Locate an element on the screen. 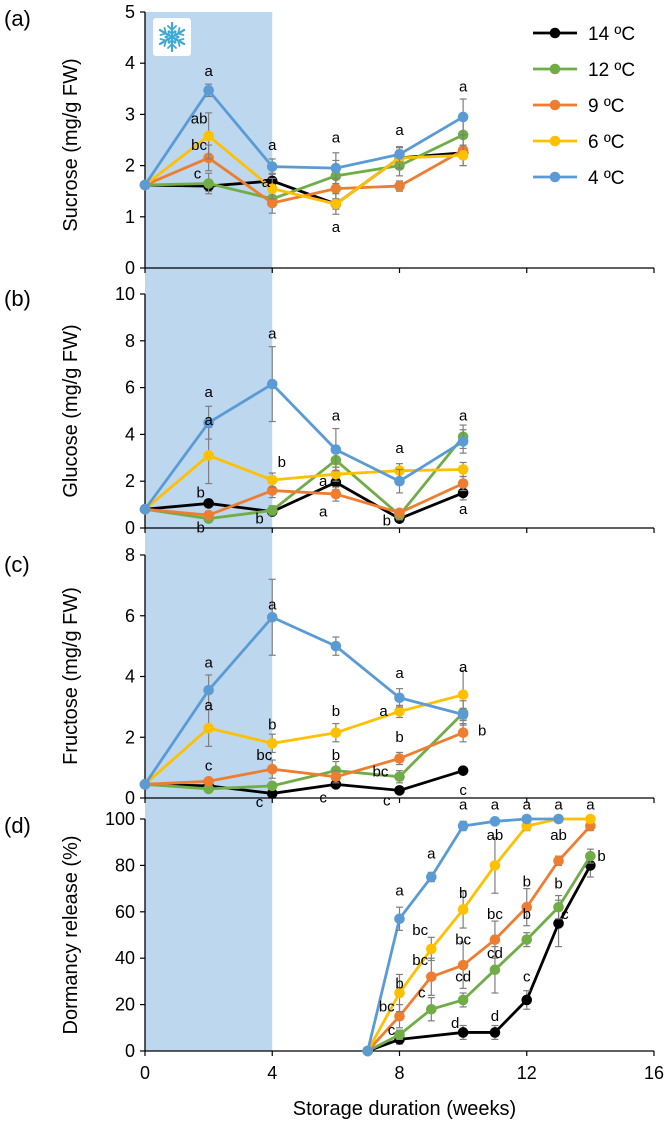 The image size is (667, 1124). legend-label: 12 ºC is located at coordinates (611, 70).